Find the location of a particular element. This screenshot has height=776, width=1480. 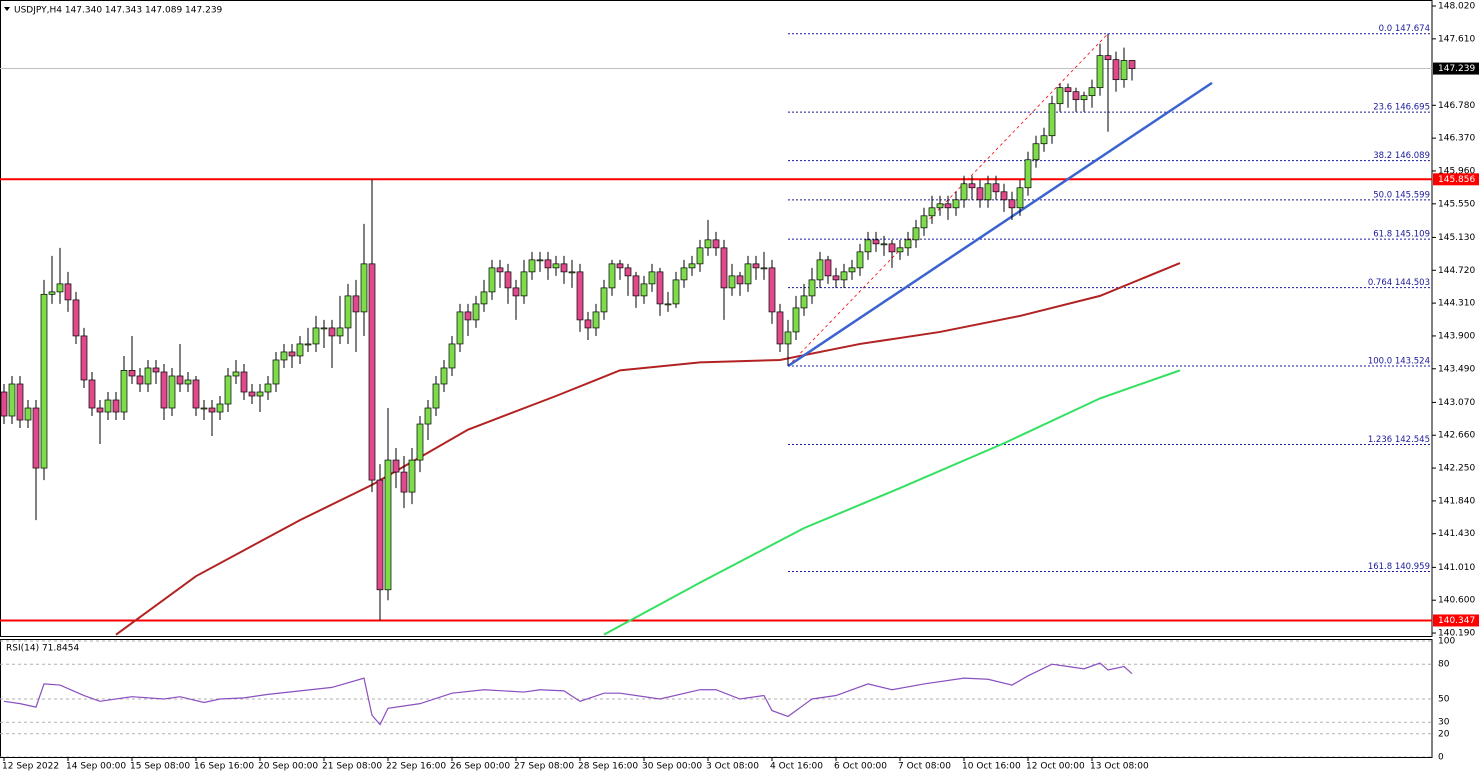

x-tick-label: 21 Sep 08:00 is located at coordinates (352, 767).